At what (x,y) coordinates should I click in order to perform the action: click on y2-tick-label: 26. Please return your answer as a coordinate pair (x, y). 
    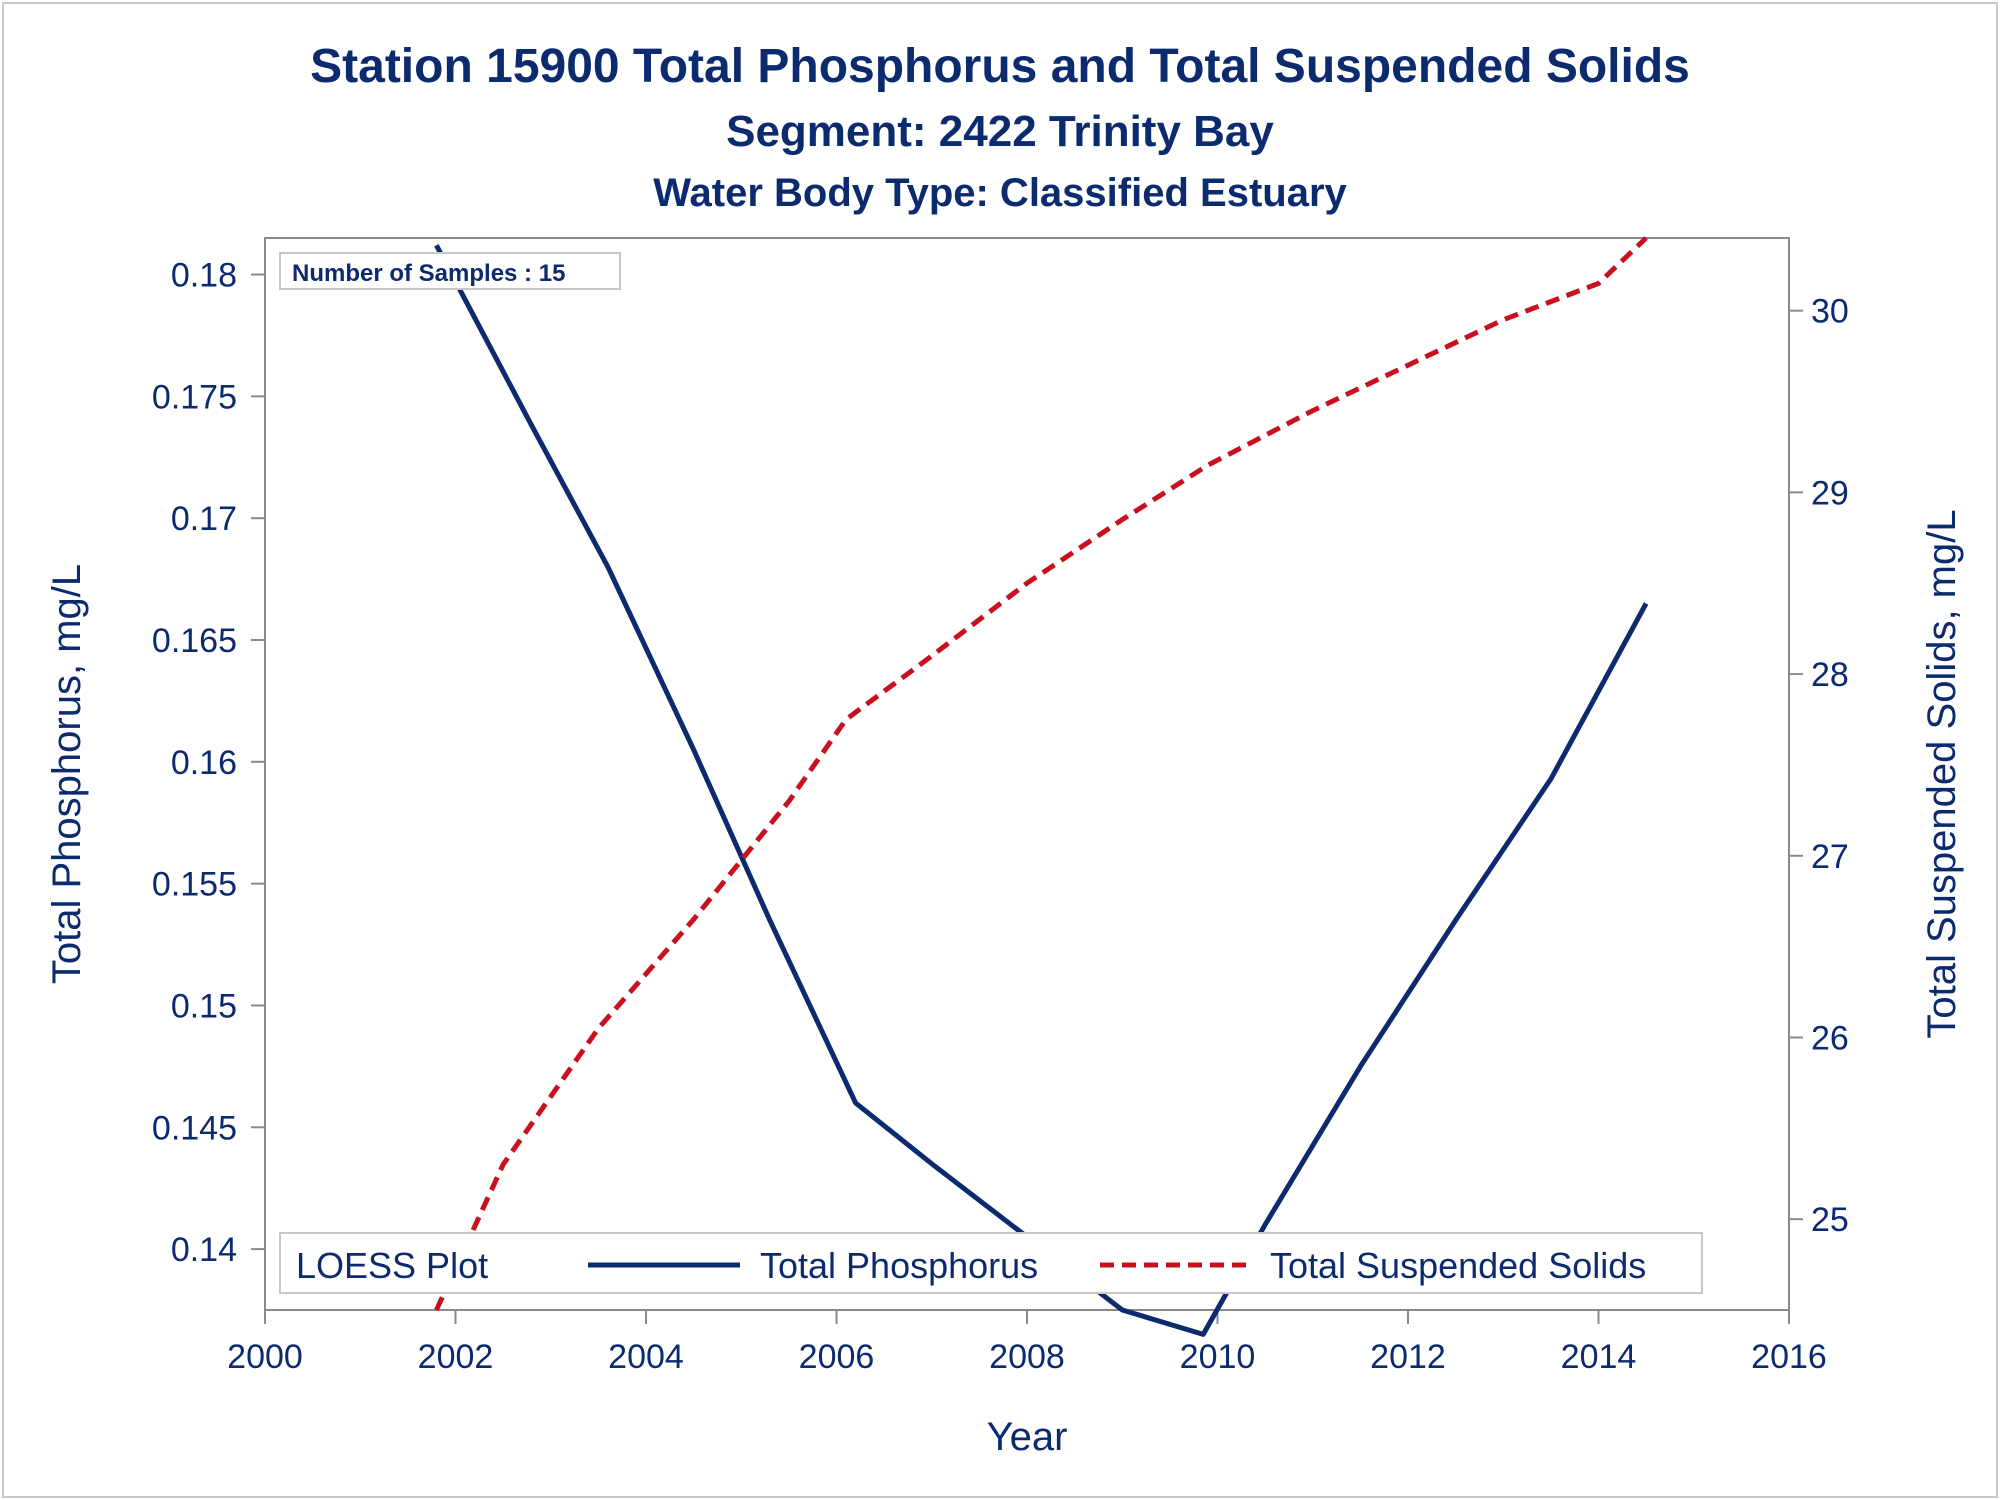
    Looking at the image, I should click on (1830, 1038).